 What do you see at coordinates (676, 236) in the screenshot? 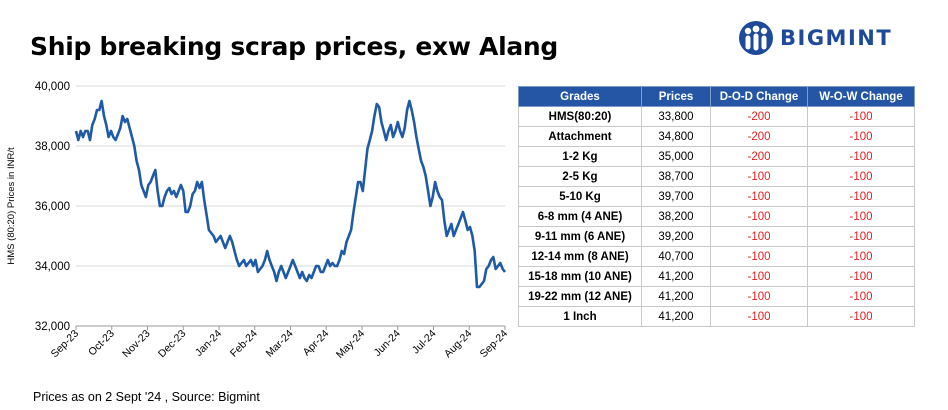
I see `price-cell: 39,200` at bounding box center [676, 236].